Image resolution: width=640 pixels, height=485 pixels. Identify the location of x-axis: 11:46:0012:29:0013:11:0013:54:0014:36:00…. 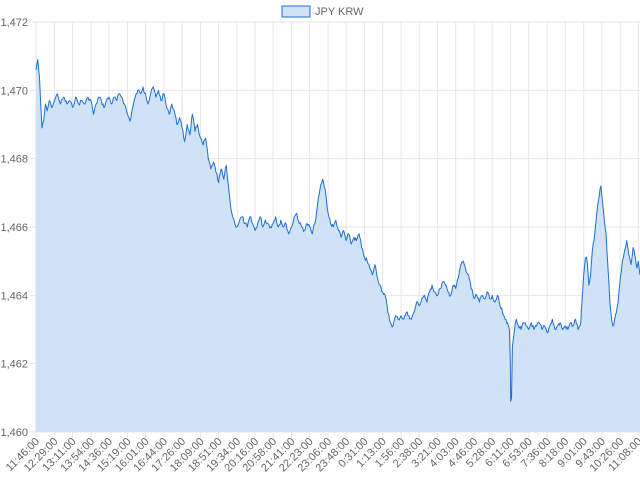
(322, 455).